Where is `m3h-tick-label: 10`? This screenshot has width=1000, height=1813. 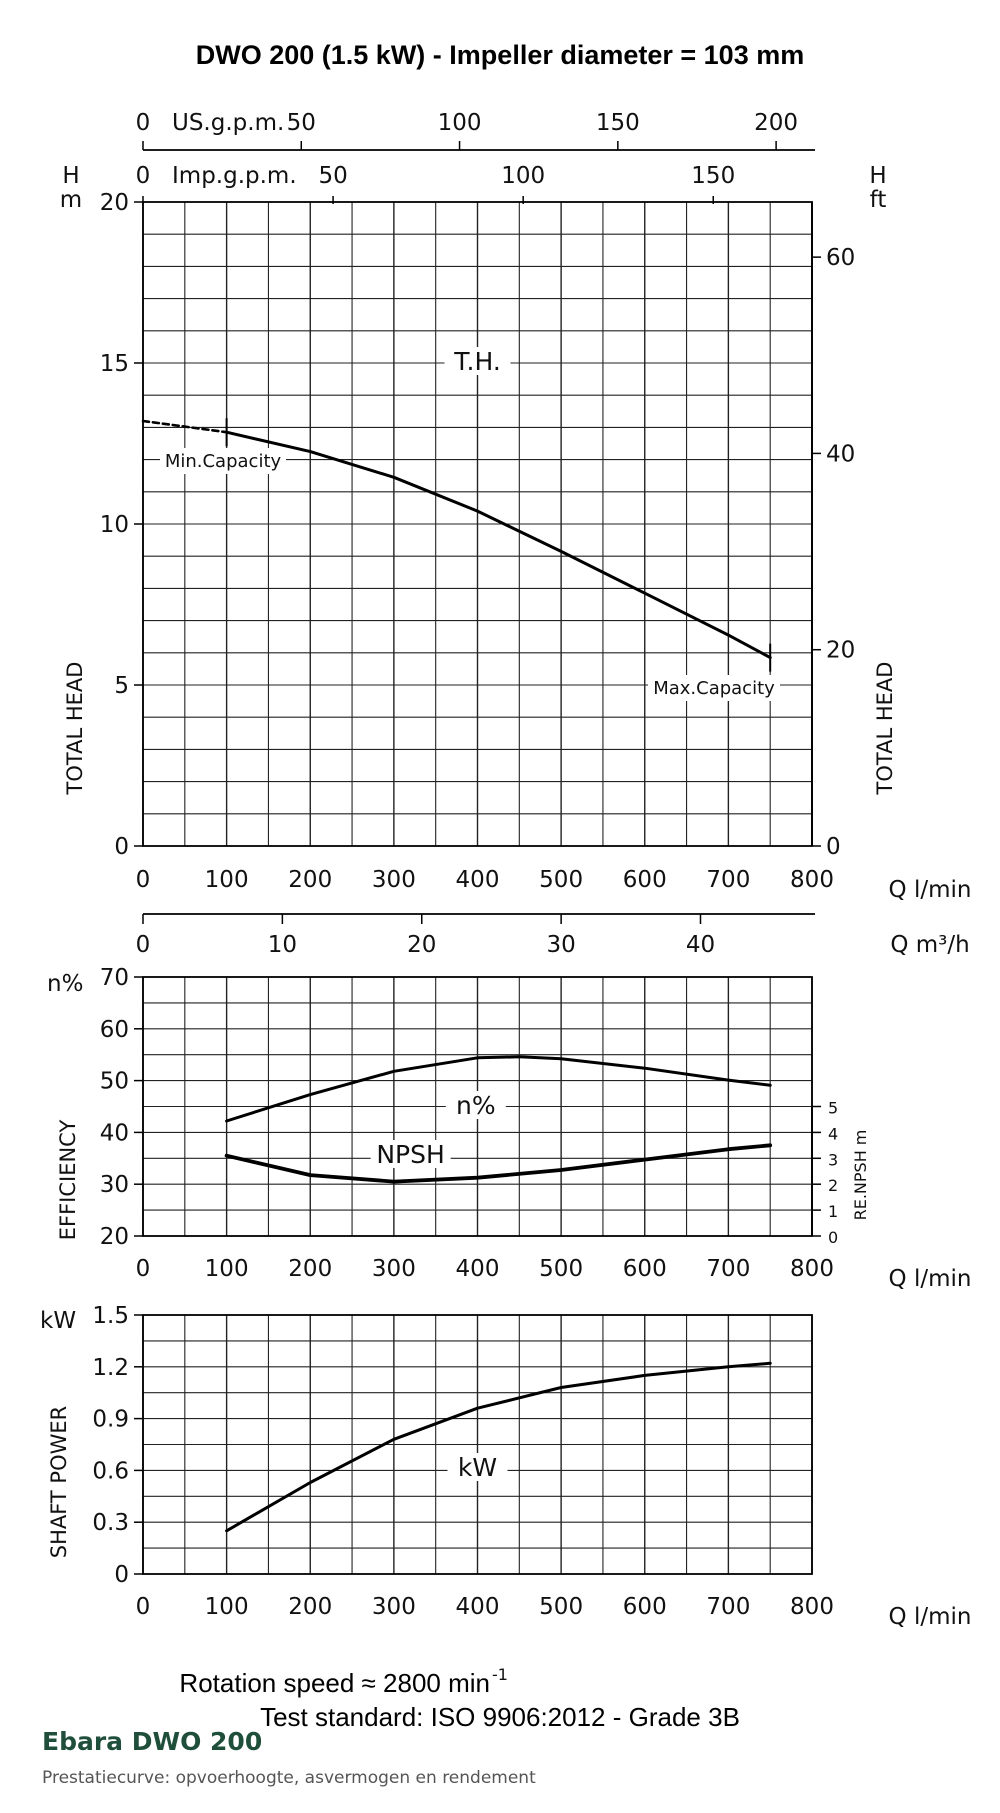 m3h-tick-label: 10 is located at coordinates (282, 945).